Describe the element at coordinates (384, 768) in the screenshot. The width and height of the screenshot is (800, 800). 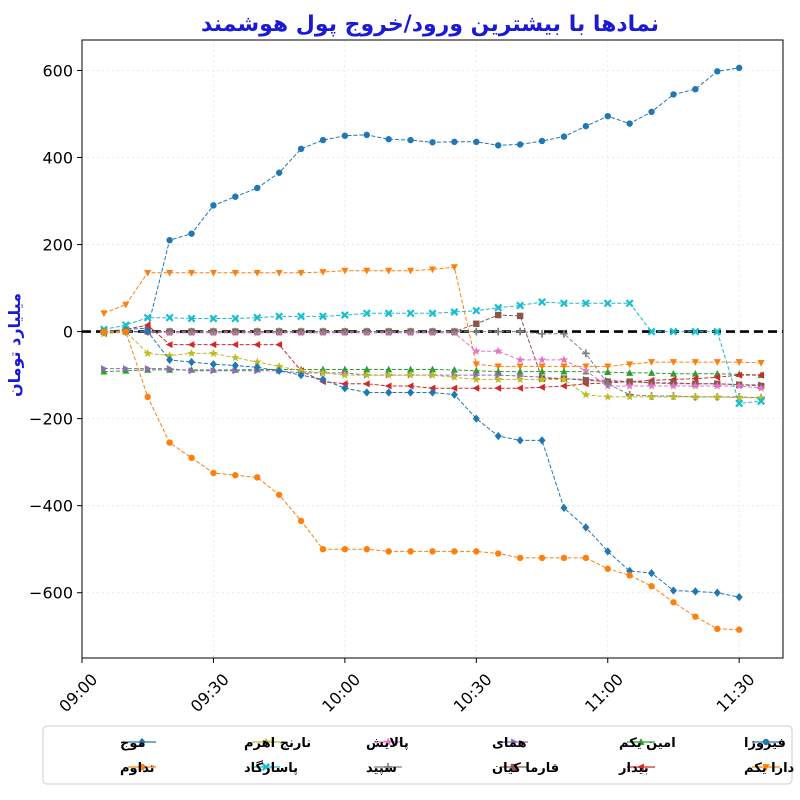
I see `legend-entry: سپید` at that location.